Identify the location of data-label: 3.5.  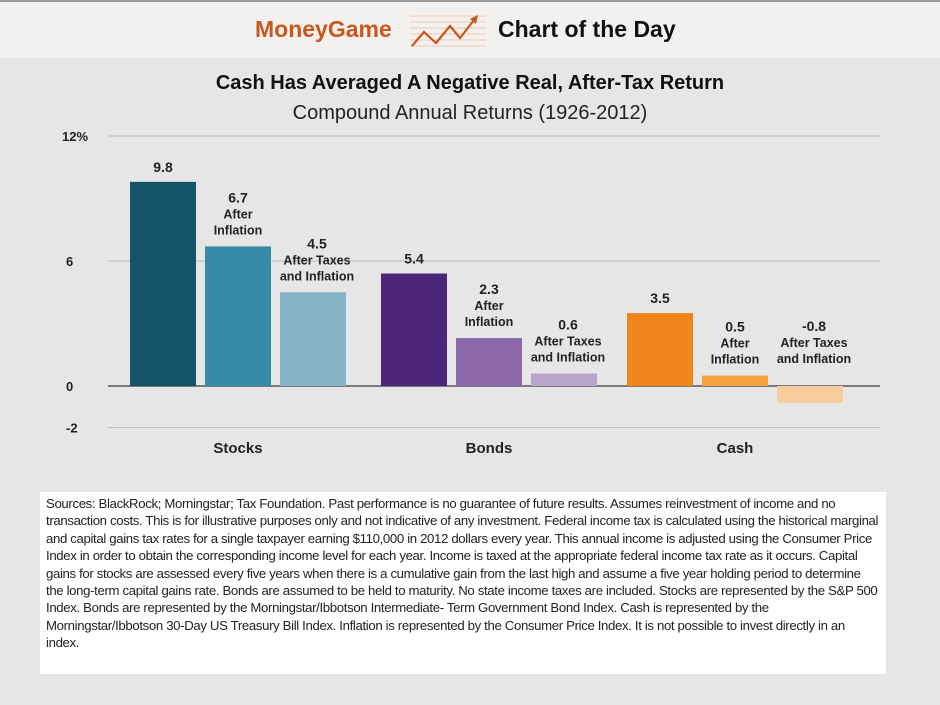
(660, 298).